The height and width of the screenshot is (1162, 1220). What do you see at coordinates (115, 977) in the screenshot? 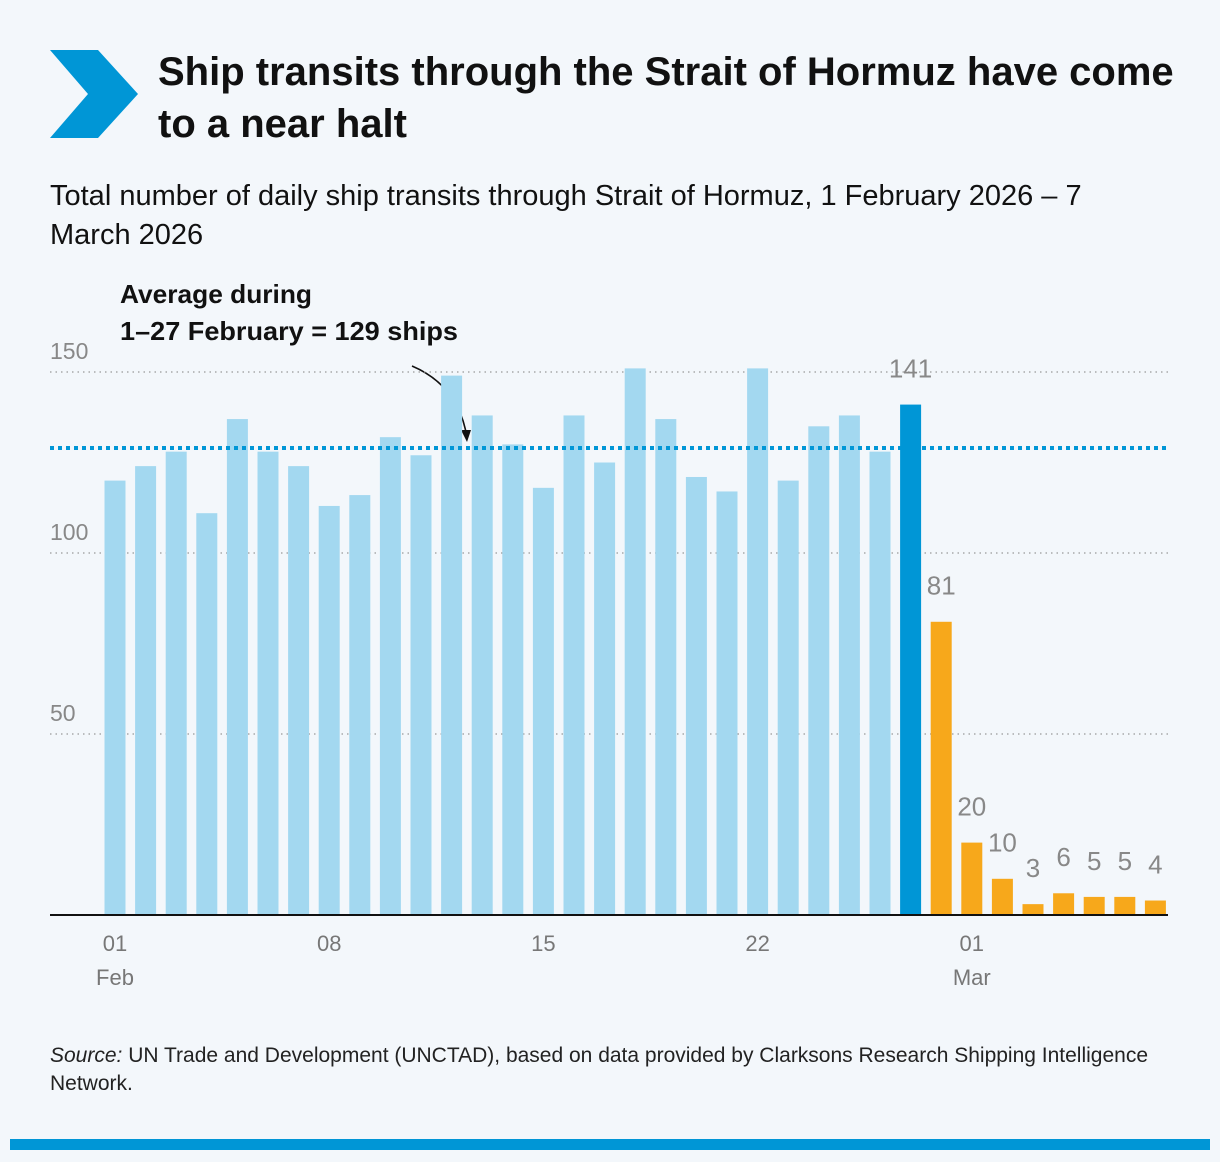
I see `x-tick-sublabel: Feb` at bounding box center [115, 977].